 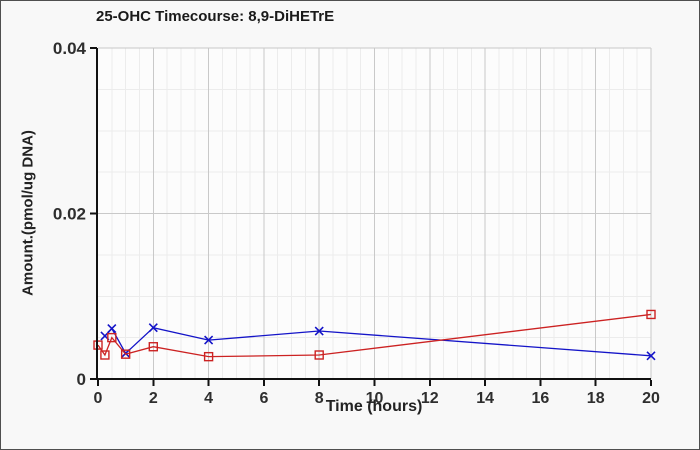 I want to click on x-tick-label: 14, so click(x=485, y=398).